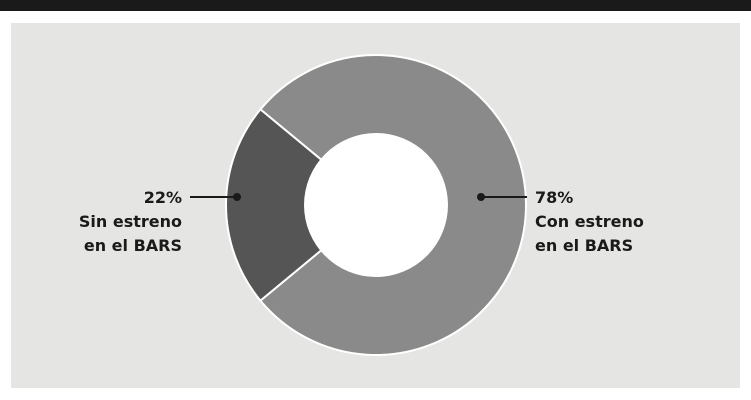 Image resolution: width=751 pixels, height=400 pixels. Describe the element at coordinates (589, 221) in the screenshot. I see `slice-1-category-label: Con estreno` at that location.